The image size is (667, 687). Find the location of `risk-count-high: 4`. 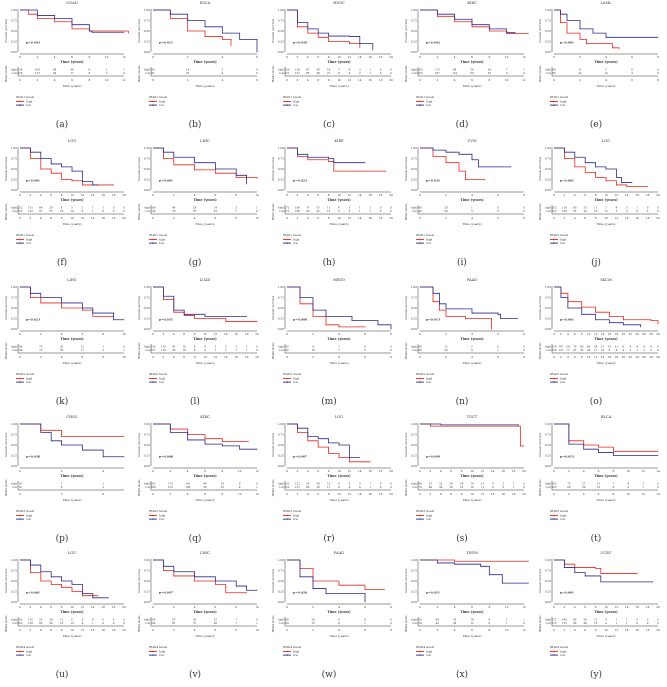

risk-count-high: 4 is located at coordinates (637, 347).